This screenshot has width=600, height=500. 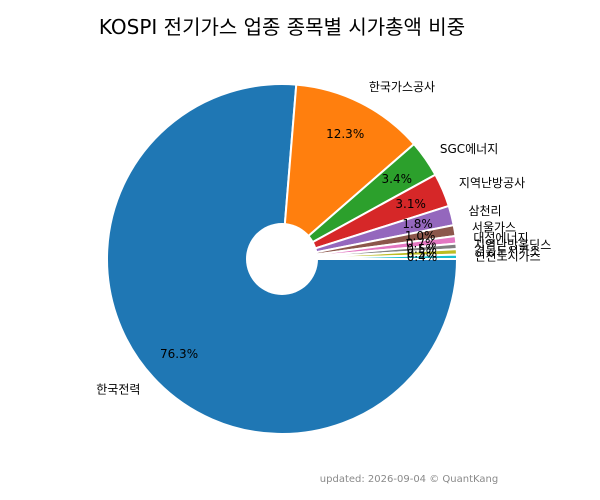 What do you see at coordinates (492, 183) in the screenshot?
I see `slice-category-label: 지역난방공사` at bounding box center [492, 183].